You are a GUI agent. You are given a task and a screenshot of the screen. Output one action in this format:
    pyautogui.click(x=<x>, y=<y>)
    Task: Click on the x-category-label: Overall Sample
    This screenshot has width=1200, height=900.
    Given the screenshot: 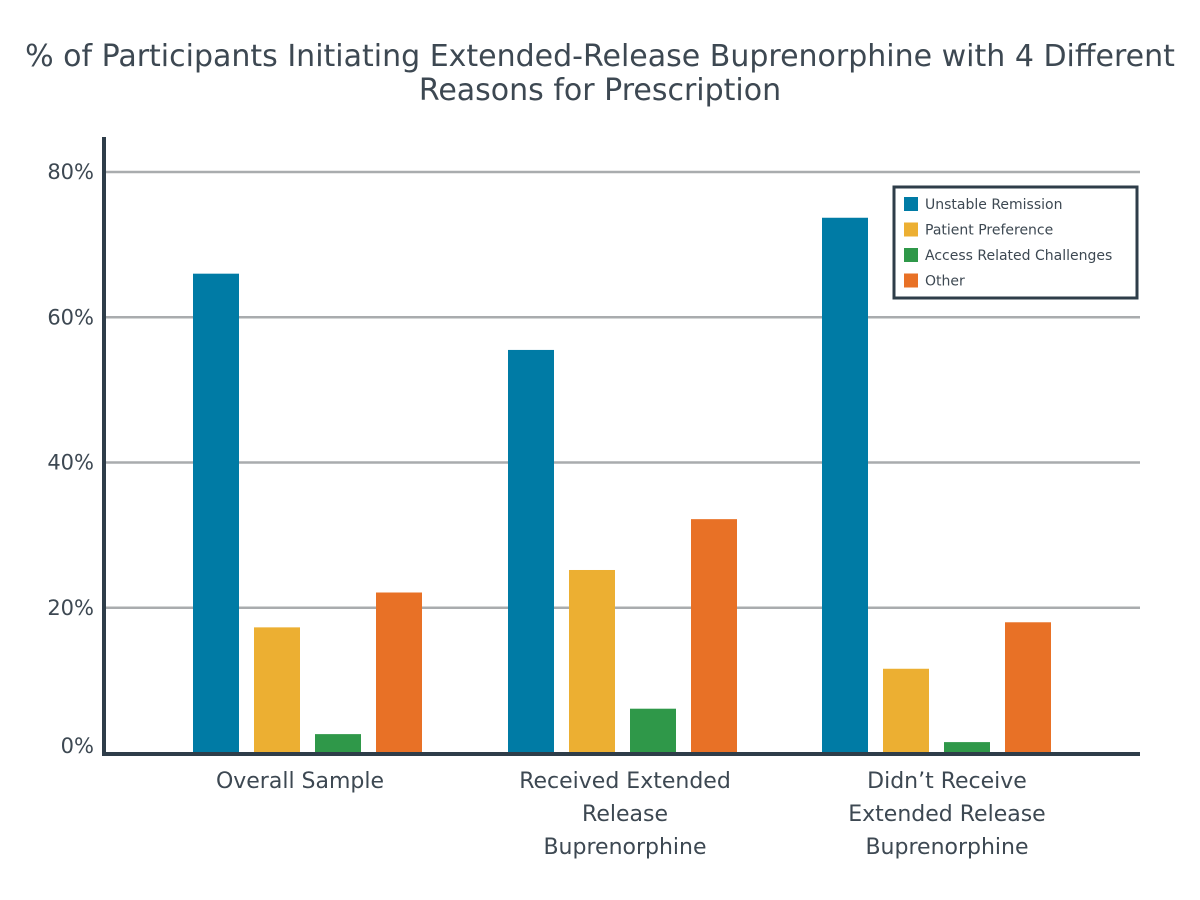 What is the action you would take?
    pyautogui.click(x=300, y=781)
    